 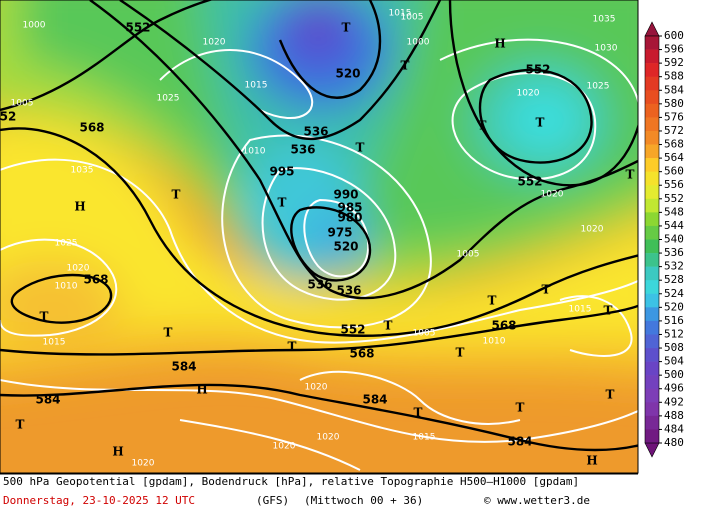 What do you see at coordinates (674, 184) in the screenshot?
I see `colorbar-label: 556` at bounding box center [674, 184].